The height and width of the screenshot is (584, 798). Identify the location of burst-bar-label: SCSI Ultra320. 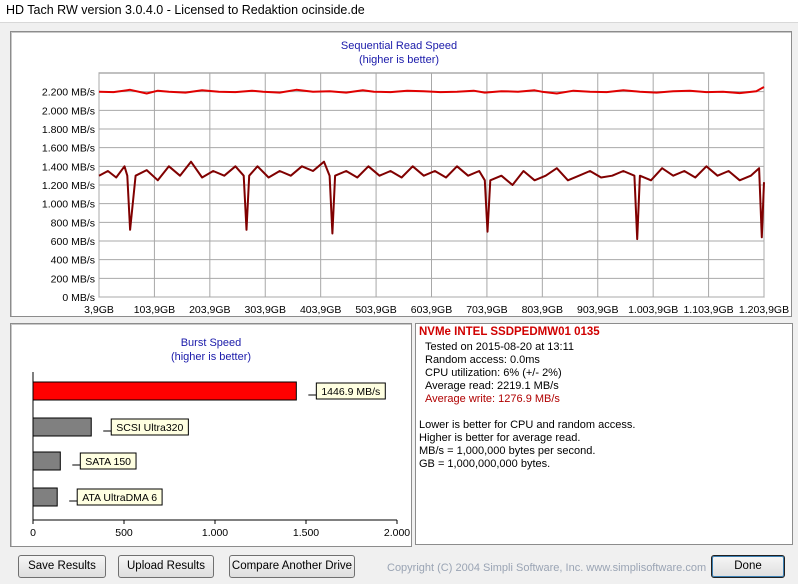
(146, 427).